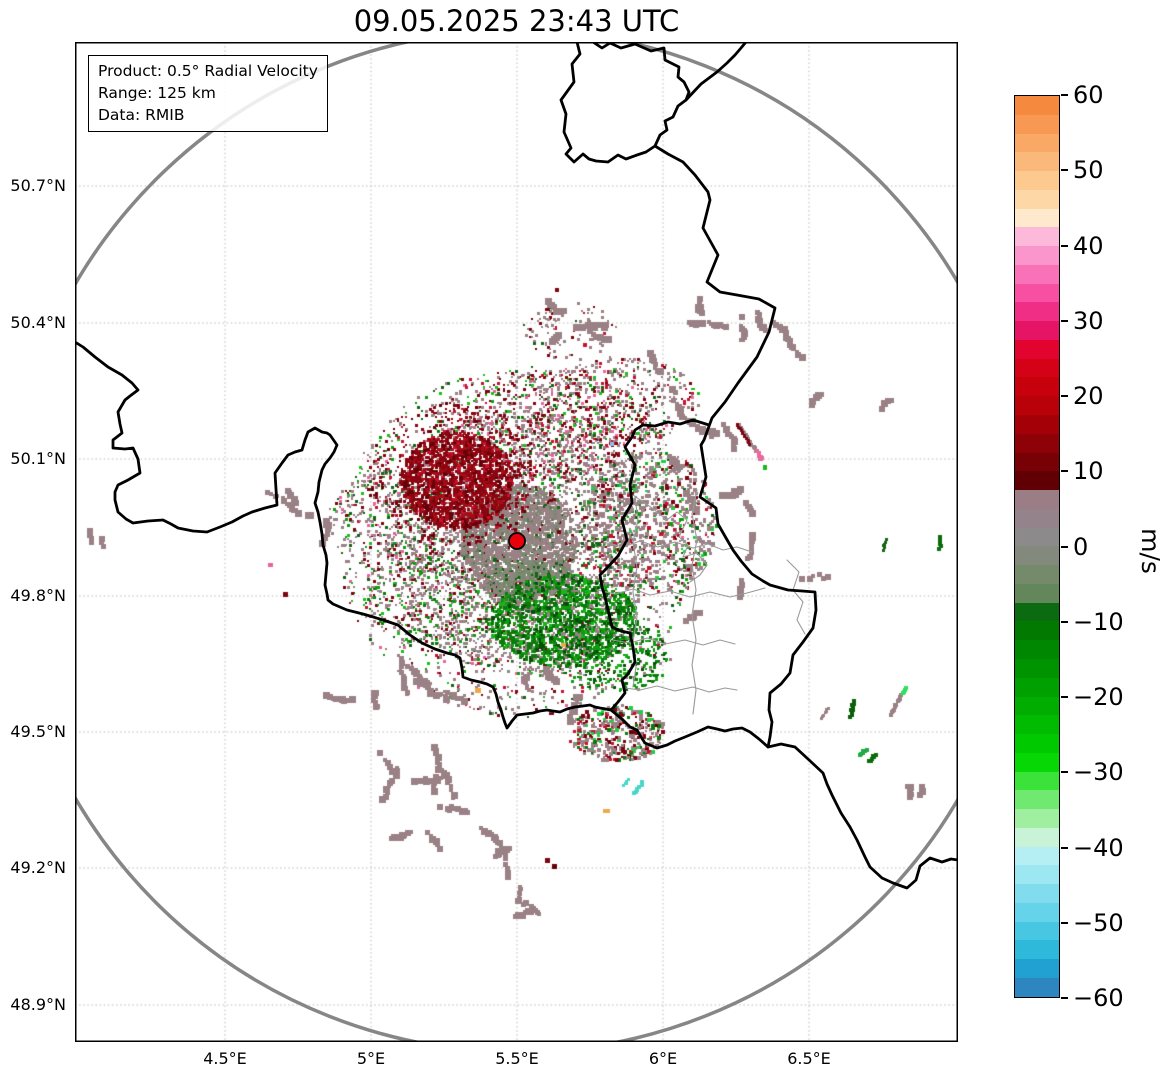 The width and height of the screenshot is (1171, 1081). Describe the element at coordinates (1088, 245) in the screenshot. I see `colorbar-tick-label: 40` at that location.